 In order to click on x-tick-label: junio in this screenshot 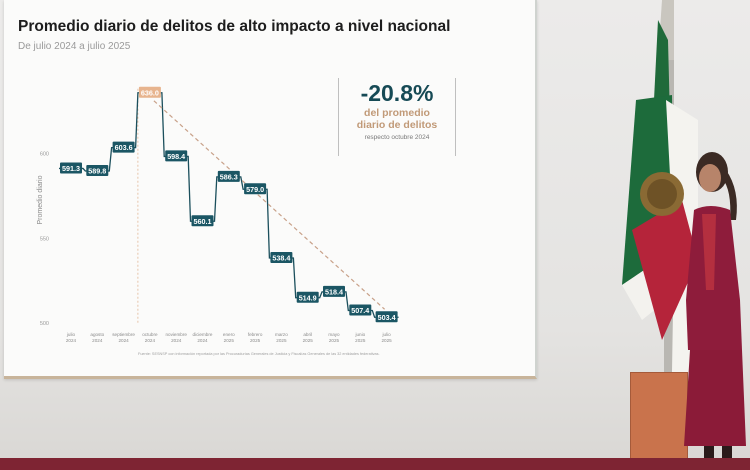, I will do `click(359, 334)`.